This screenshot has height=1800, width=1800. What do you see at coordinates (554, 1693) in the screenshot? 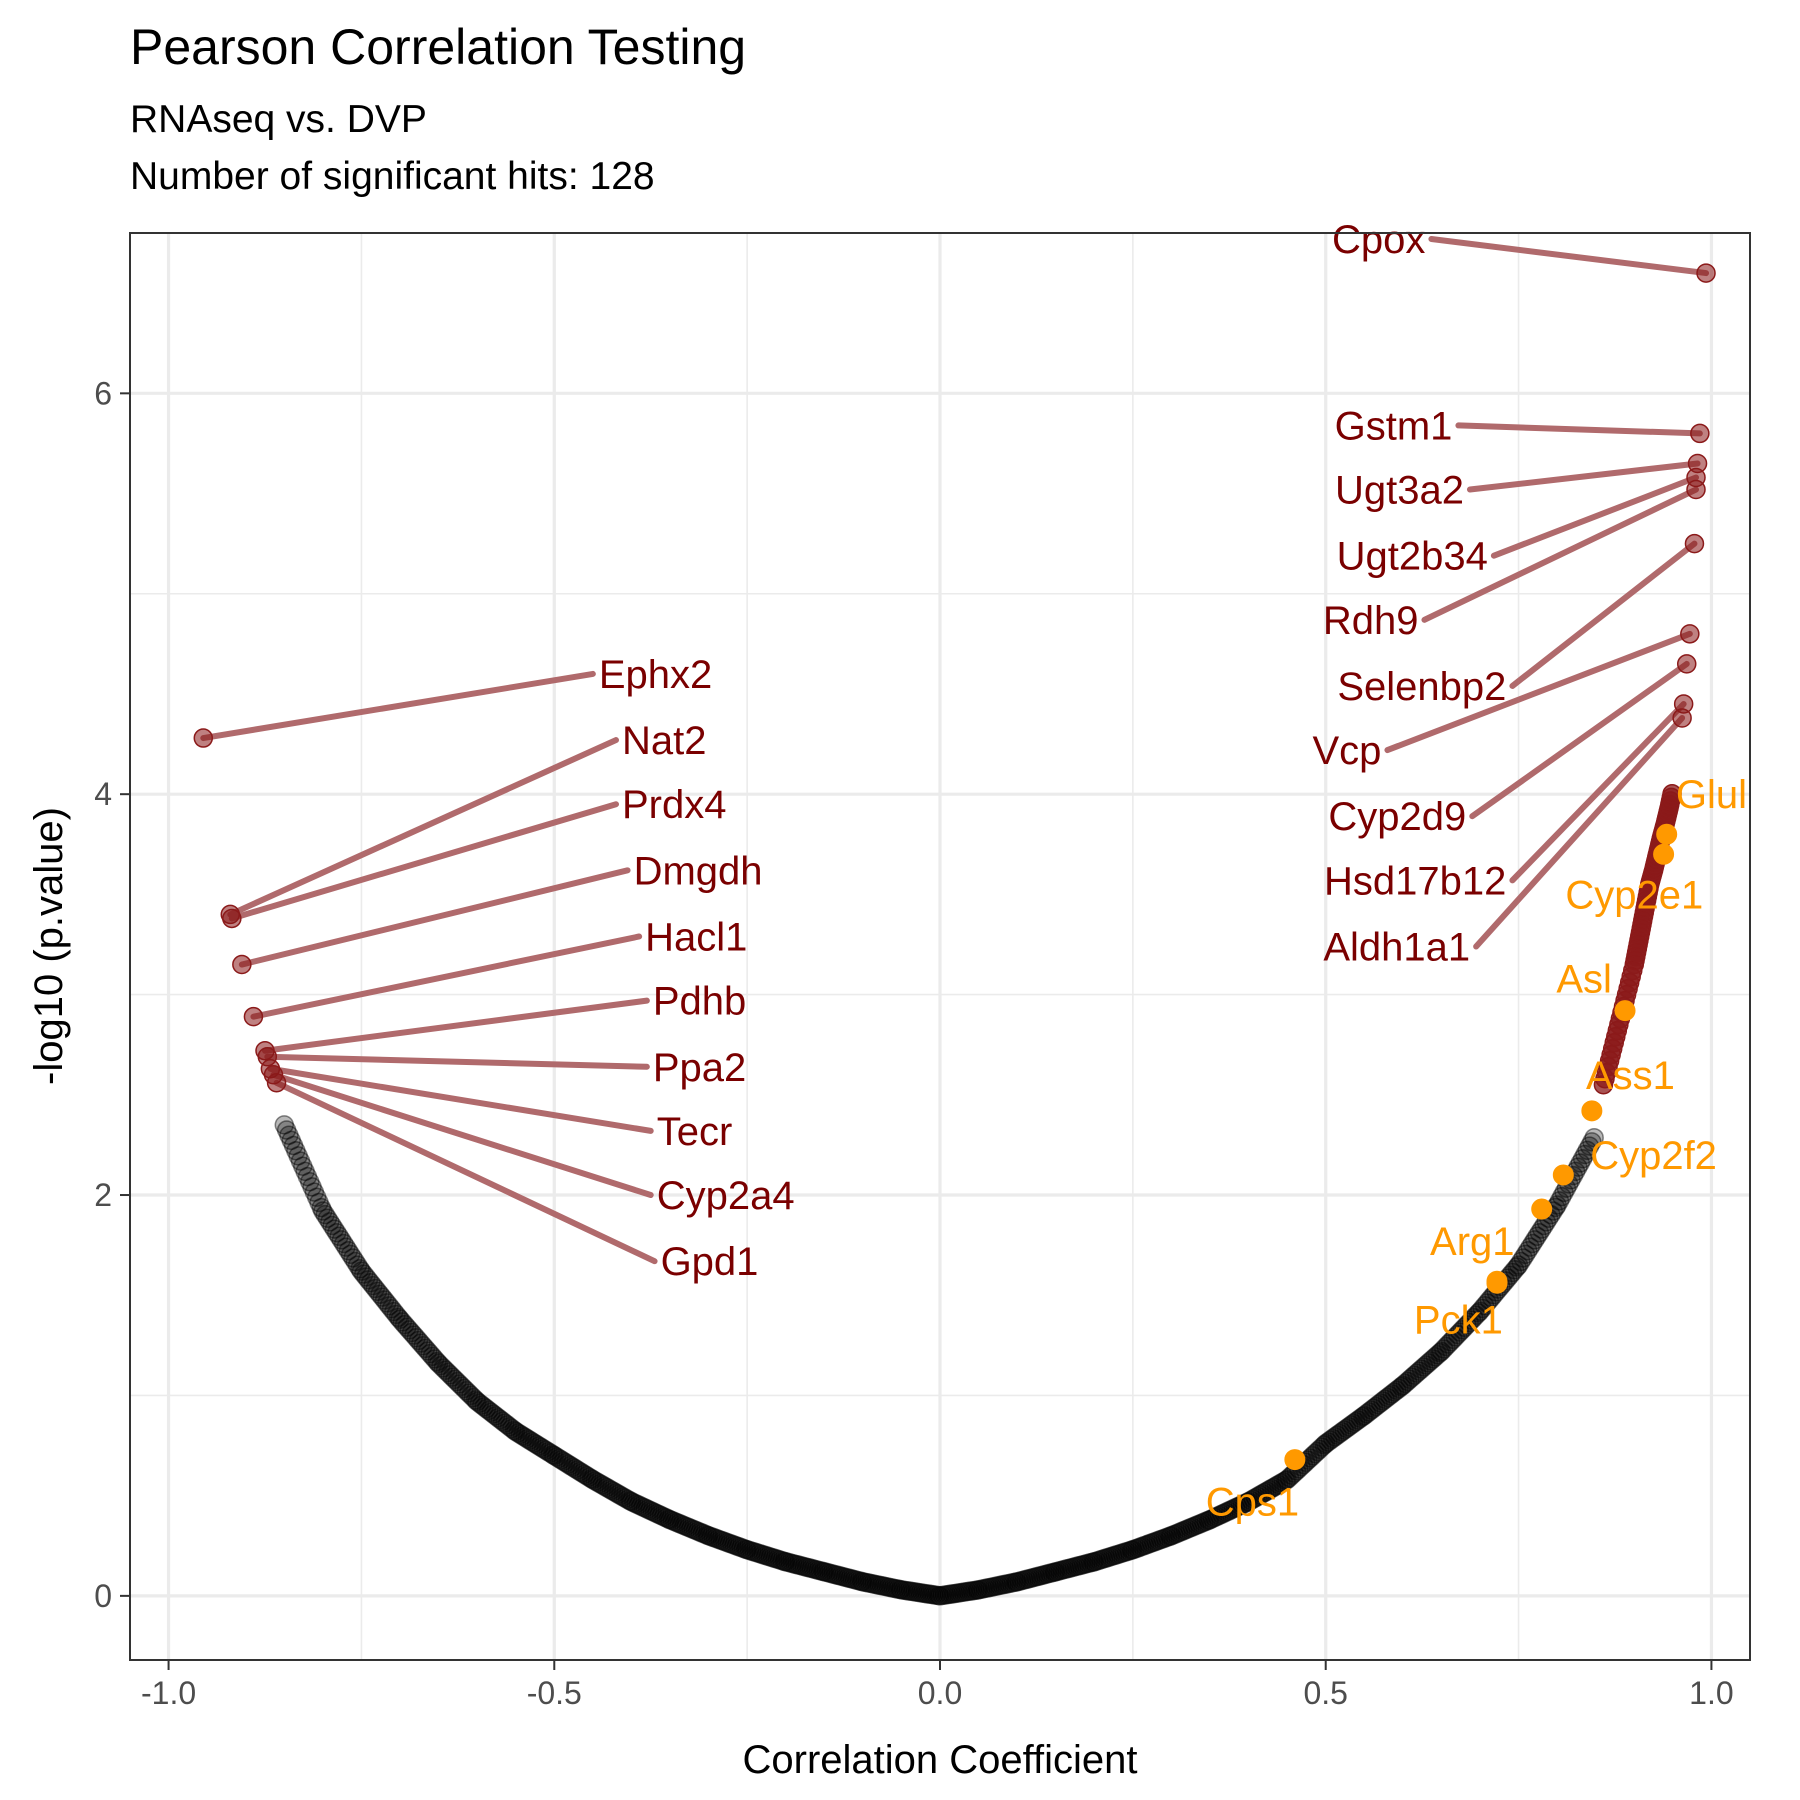
I see `x-tick-label: -0.5` at bounding box center [554, 1693].